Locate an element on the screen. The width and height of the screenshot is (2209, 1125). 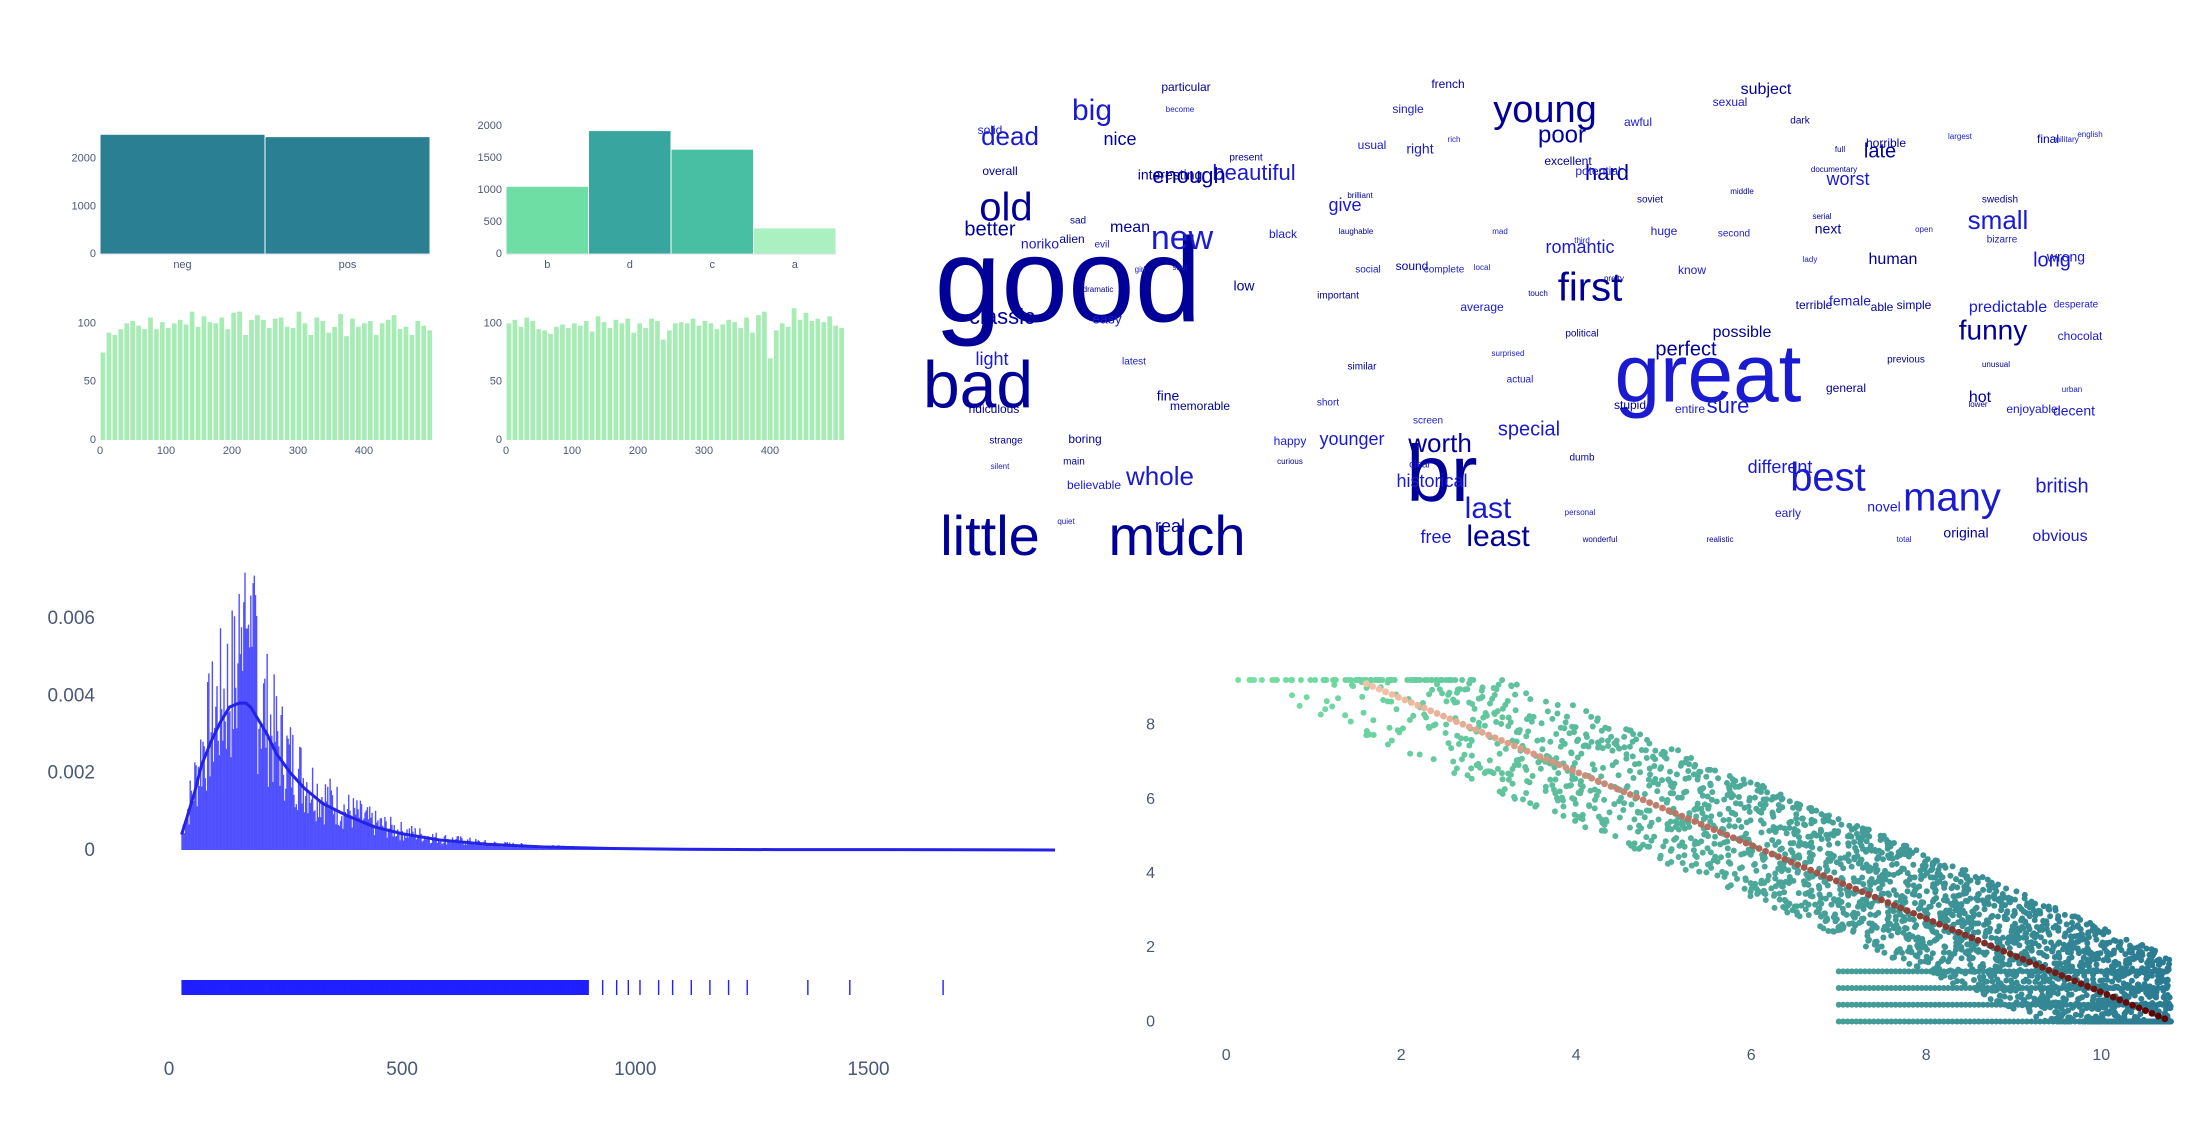
word-br: br is located at coordinates (1441, 473).